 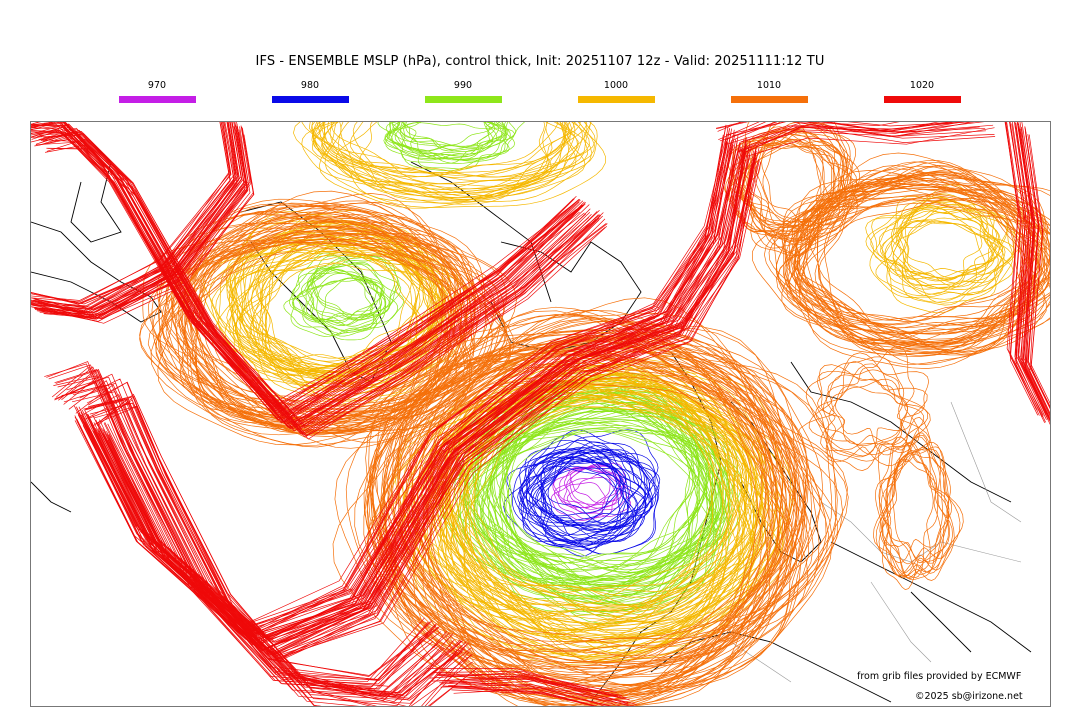 I want to click on legend-label: 1020, so click(x=922, y=85).